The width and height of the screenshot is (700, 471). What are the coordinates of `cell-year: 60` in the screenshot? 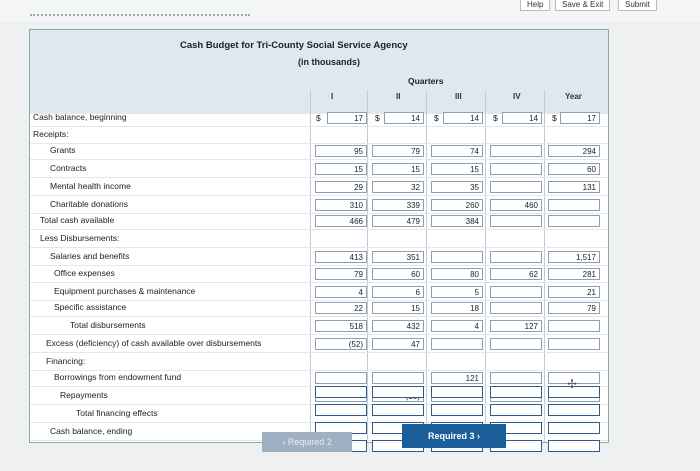 It's located at (574, 169).